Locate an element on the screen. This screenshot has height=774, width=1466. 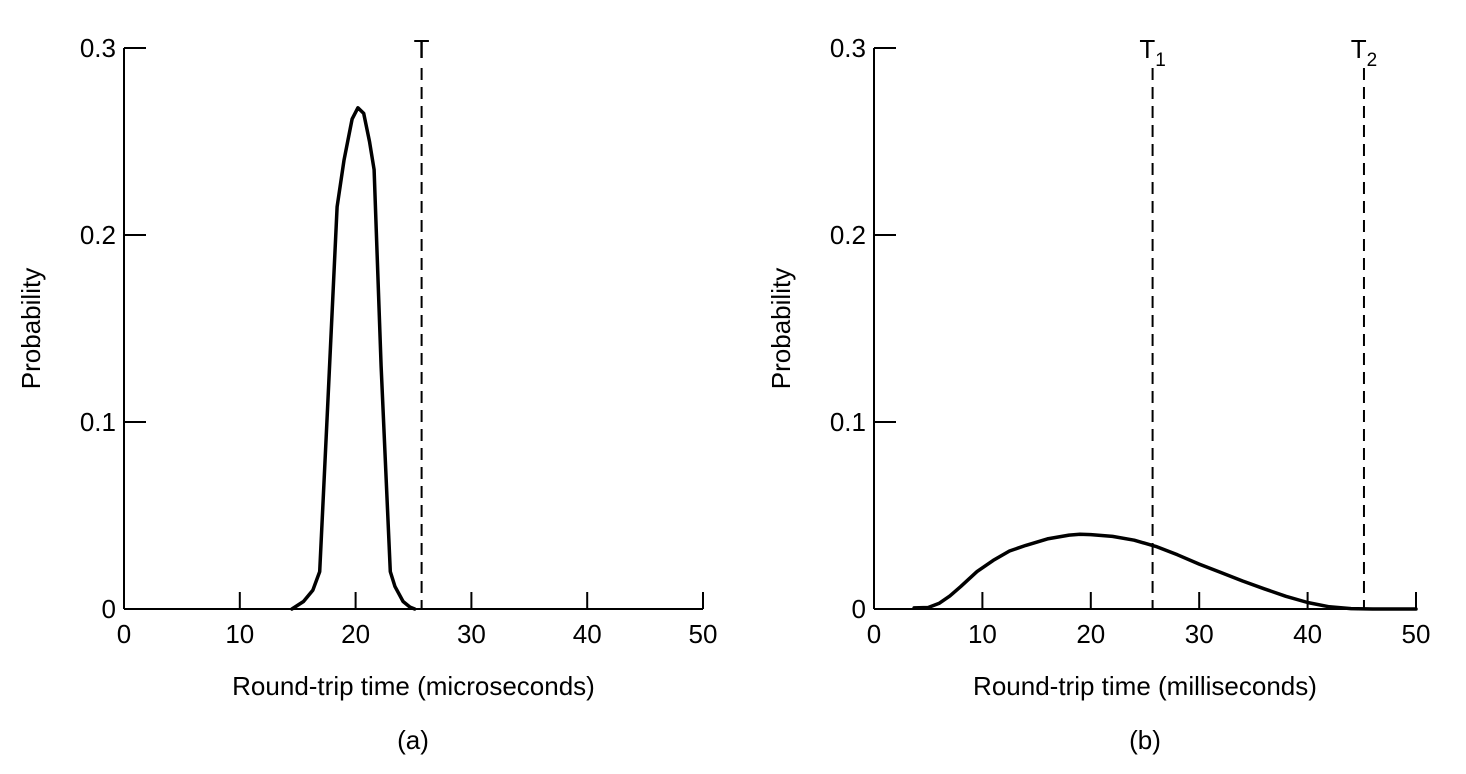
timeout-marker-label: T is located at coordinates (422, 49).